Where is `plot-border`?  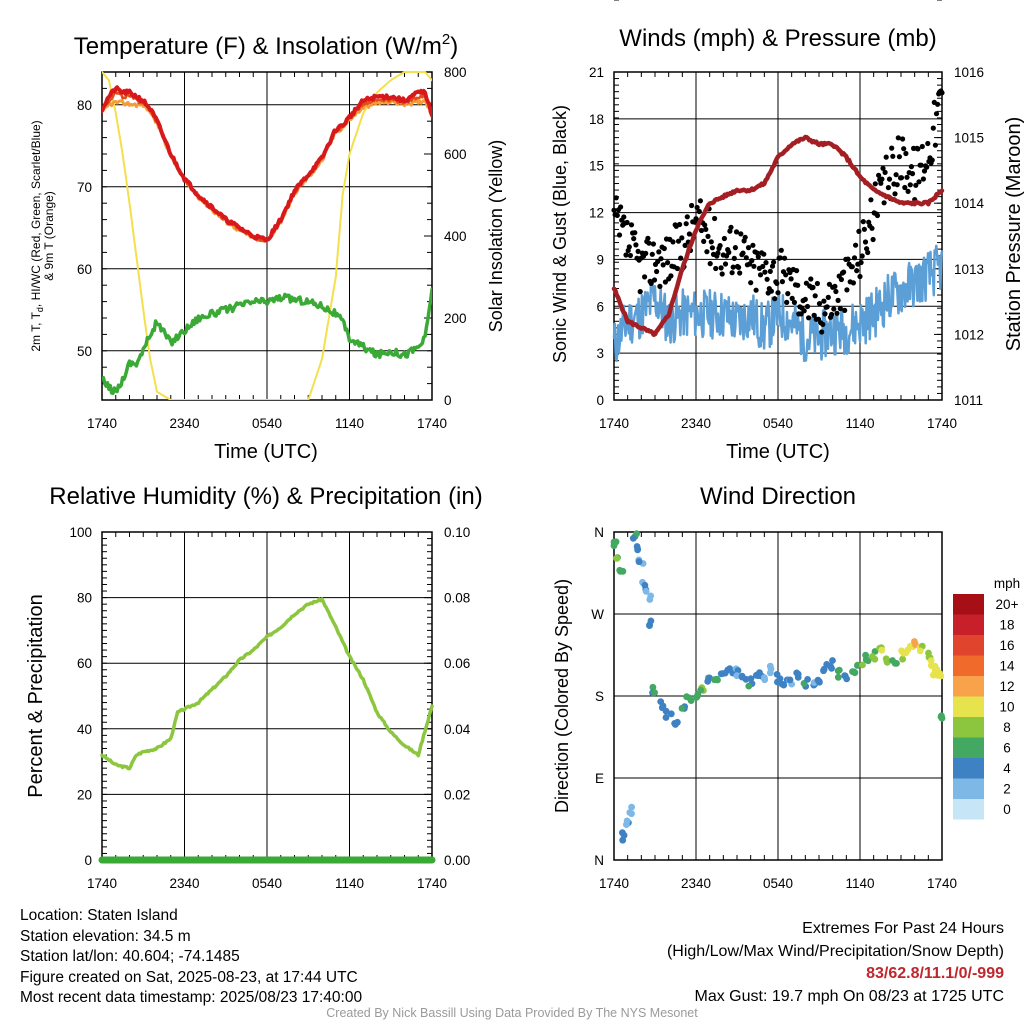 plot-border is located at coordinates (778, 696).